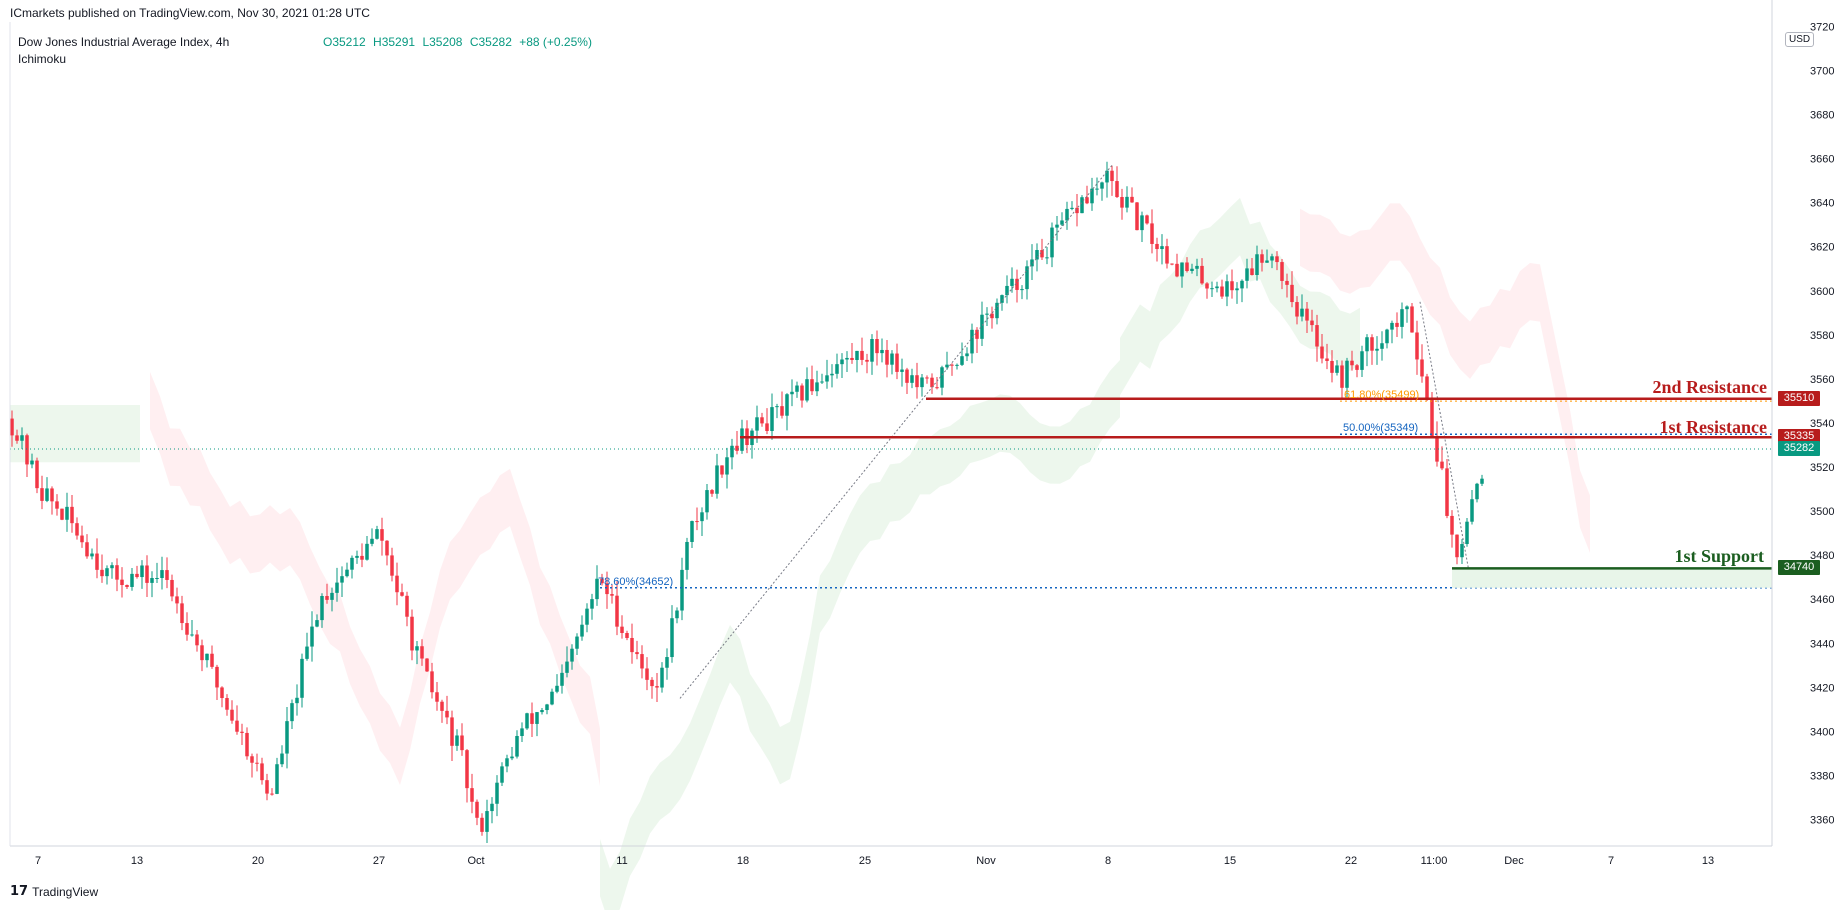  I want to click on x-tick-label: 18, so click(743, 861).